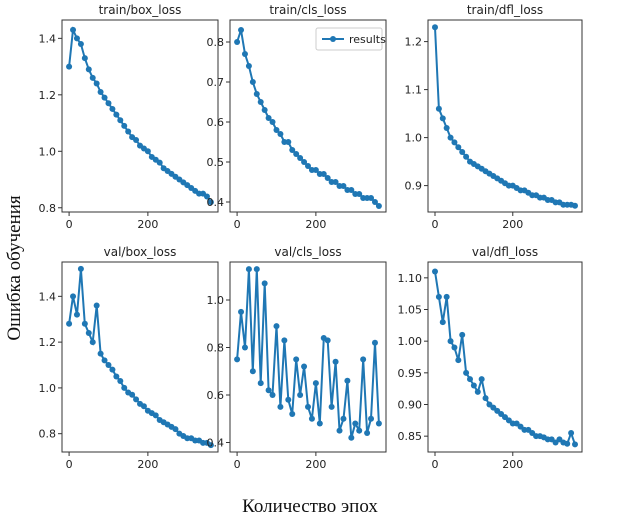  I want to click on y-tick-label: 0.5, so click(216, 162).